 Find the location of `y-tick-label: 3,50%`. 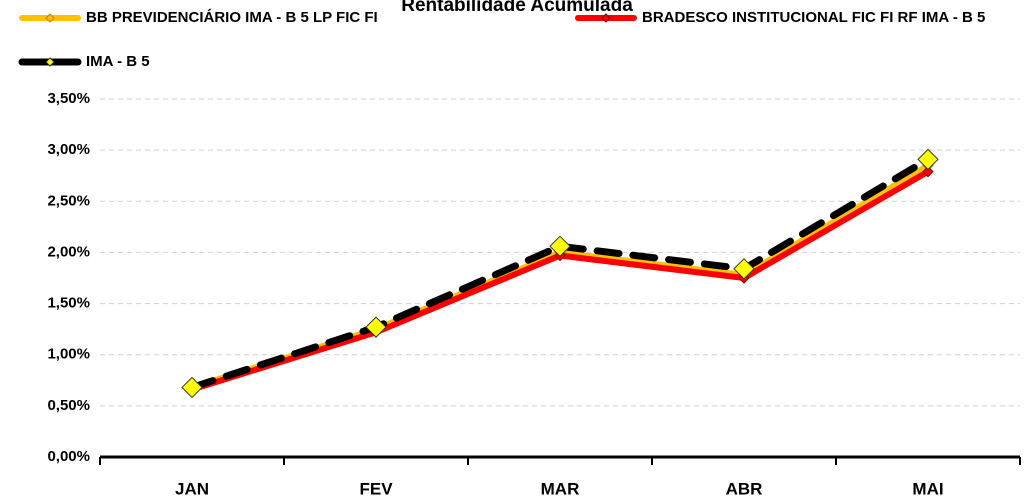

y-tick-label: 3,50% is located at coordinates (68, 98).